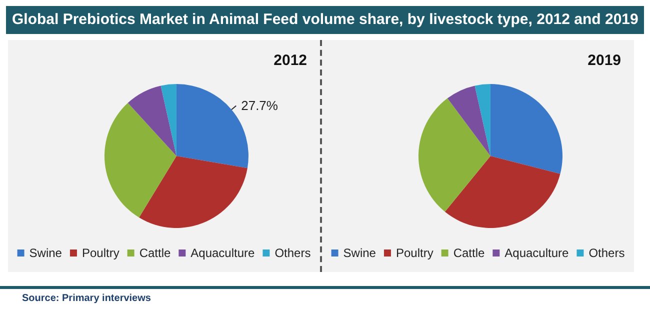  I want to click on chart-title: 2019, so click(605, 60).